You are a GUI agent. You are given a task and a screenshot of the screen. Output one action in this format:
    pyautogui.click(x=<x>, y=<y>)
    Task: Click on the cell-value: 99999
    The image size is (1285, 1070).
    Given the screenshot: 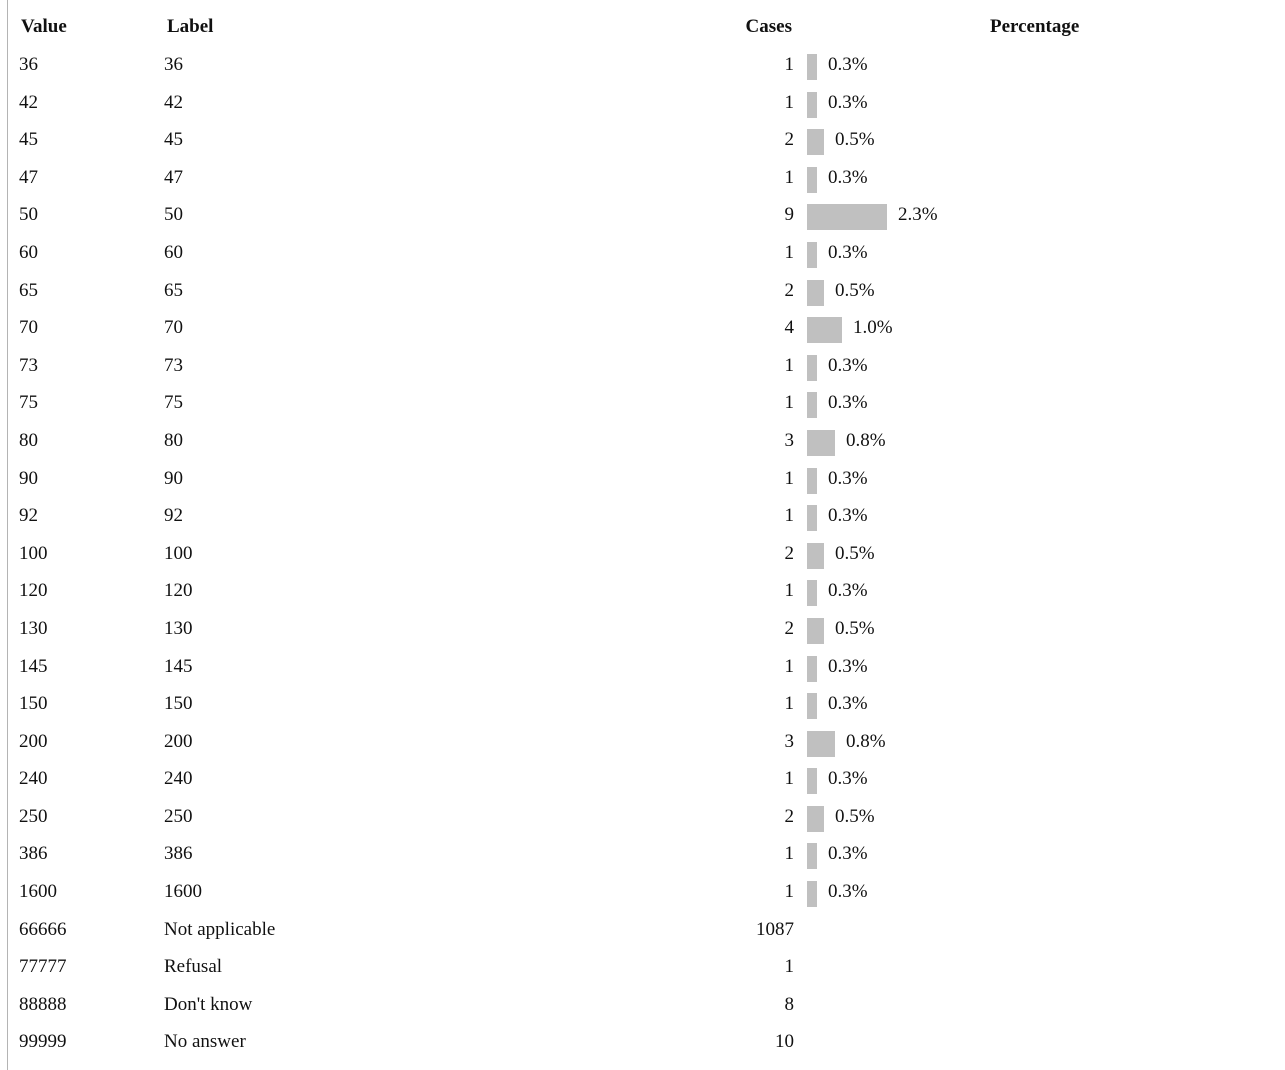 What is the action you would take?
    pyautogui.click(x=43, y=1042)
    